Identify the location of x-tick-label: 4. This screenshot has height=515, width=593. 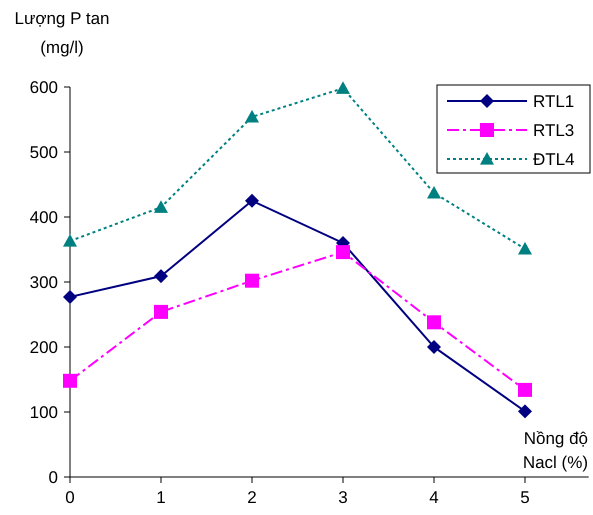
(434, 497).